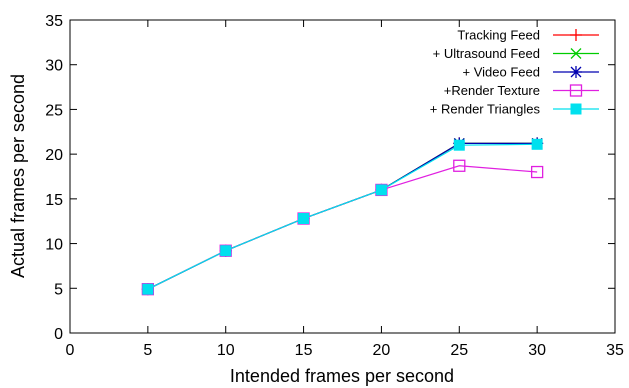 The height and width of the screenshot is (388, 629). What do you see at coordinates (382, 350) in the screenshot?
I see `x-tick-label: 20` at bounding box center [382, 350].